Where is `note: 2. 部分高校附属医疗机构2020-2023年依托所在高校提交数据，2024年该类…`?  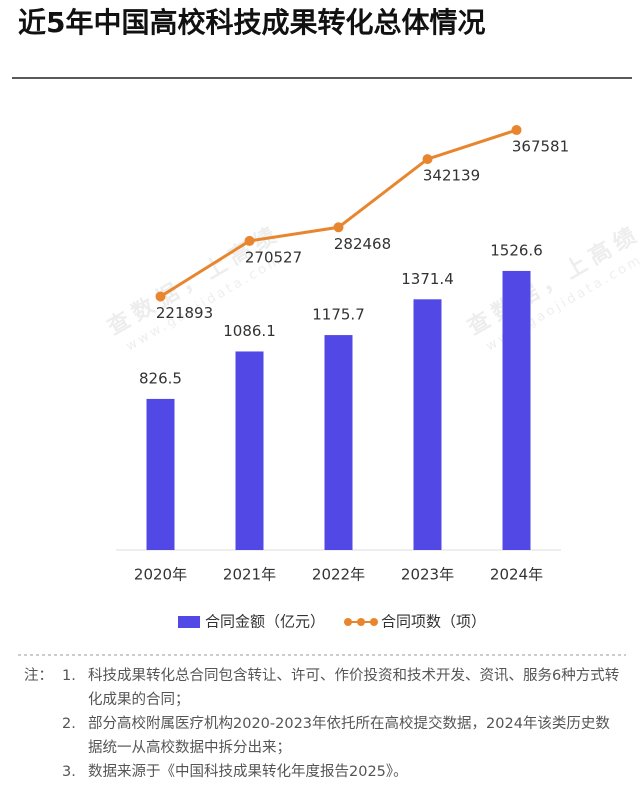
note: 2. 部分高校附属医疗机构2020-2023年依托所在高校提交数据，2024年该类… is located at coordinates (324, 736).